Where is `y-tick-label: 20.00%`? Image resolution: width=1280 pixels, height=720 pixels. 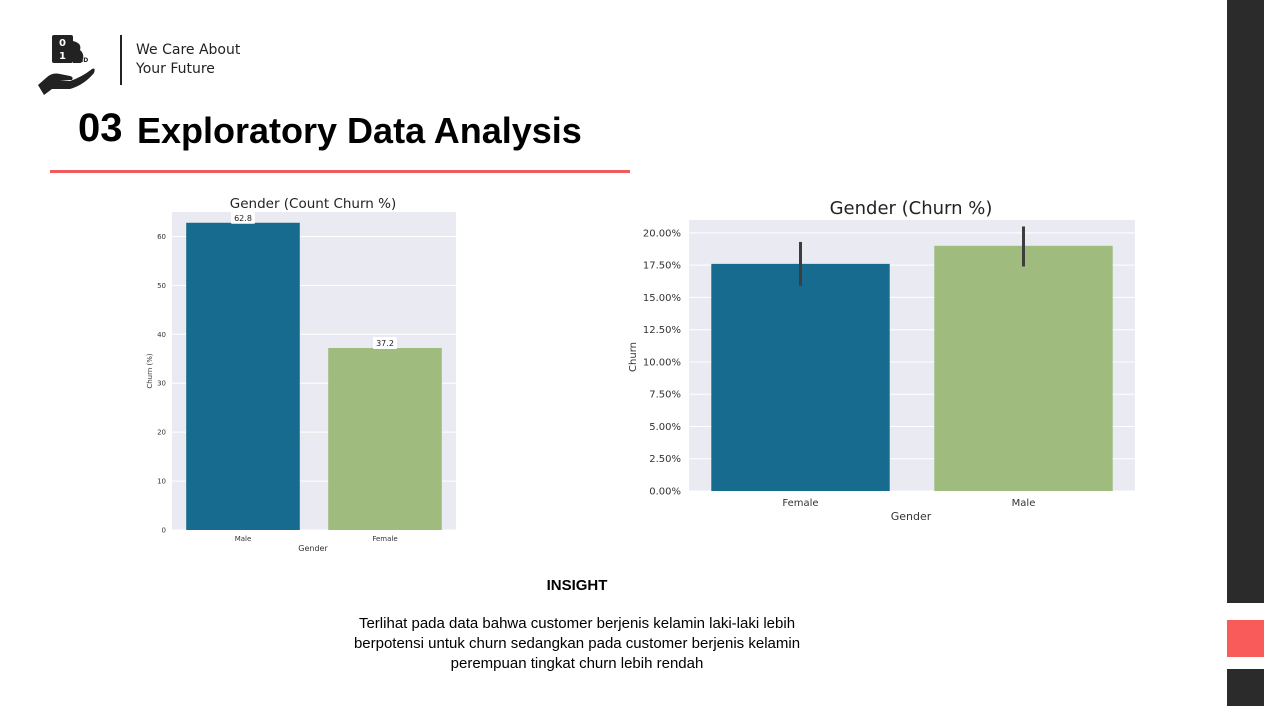
y-tick-label: 20.00% is located at coordinates (662, 233).